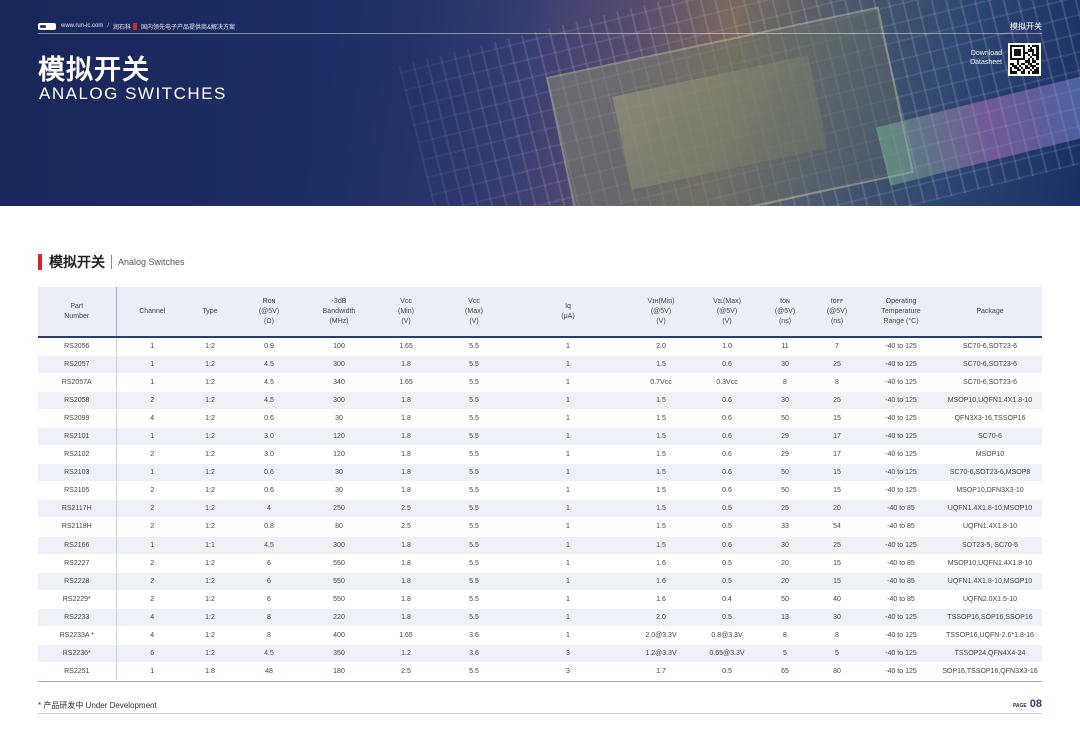 Image resolution: width=1080 pixels, height=733 pixels. Describe the element at coordinates (990, 311) in the screenshot. I see `column-header-line: Package` at that location.